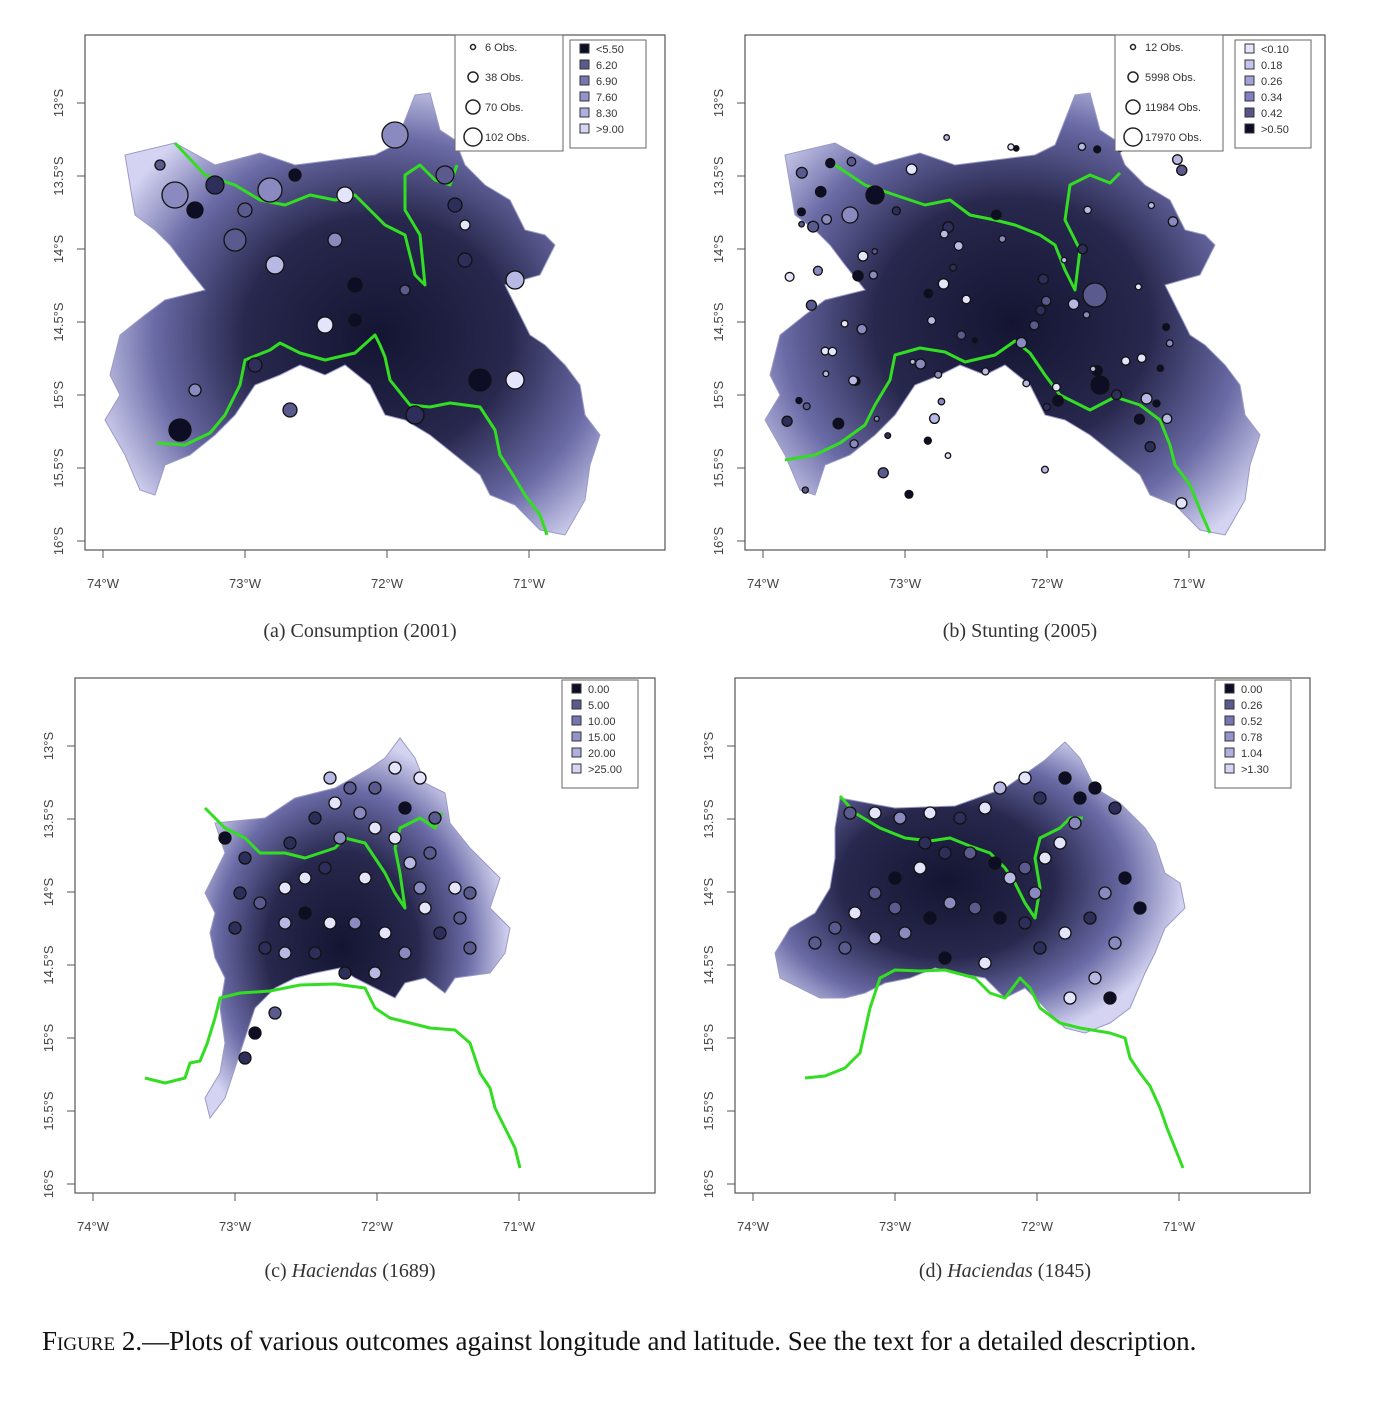  What do you see at coordinates (602, 754) in the screenshot?
I see `color-legend-label: 20.00` at bounding box center [602, 754].